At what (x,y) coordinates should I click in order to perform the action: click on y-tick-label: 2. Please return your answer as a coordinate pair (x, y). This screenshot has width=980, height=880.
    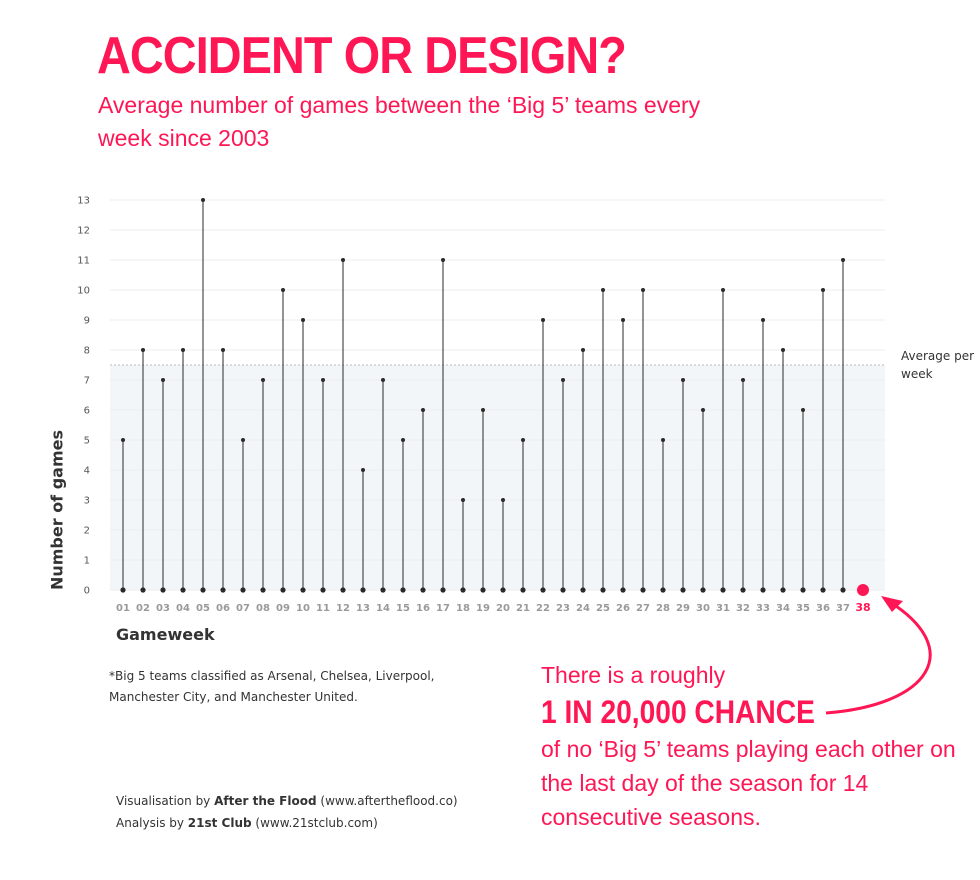
    Looking at the image, I should click on (87, 531).